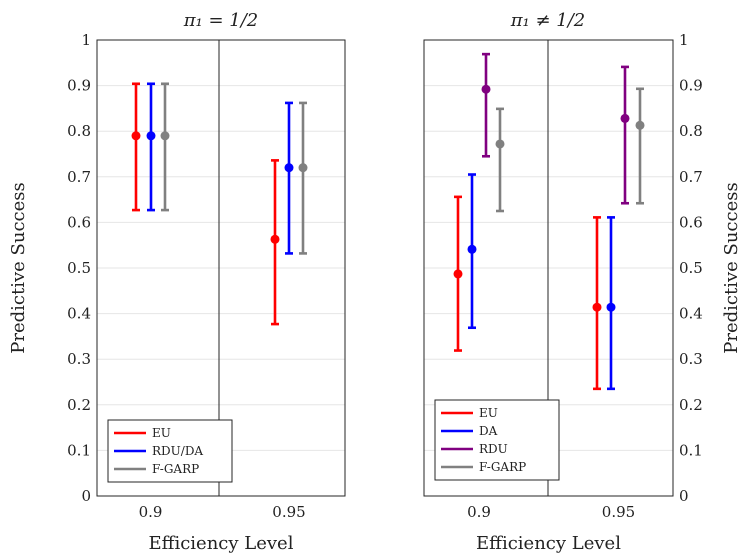 Image resolution: width=755 pixels, height=555 pixels. I want to click on chart-title: π₁ = 1/2, so click(221, 20).